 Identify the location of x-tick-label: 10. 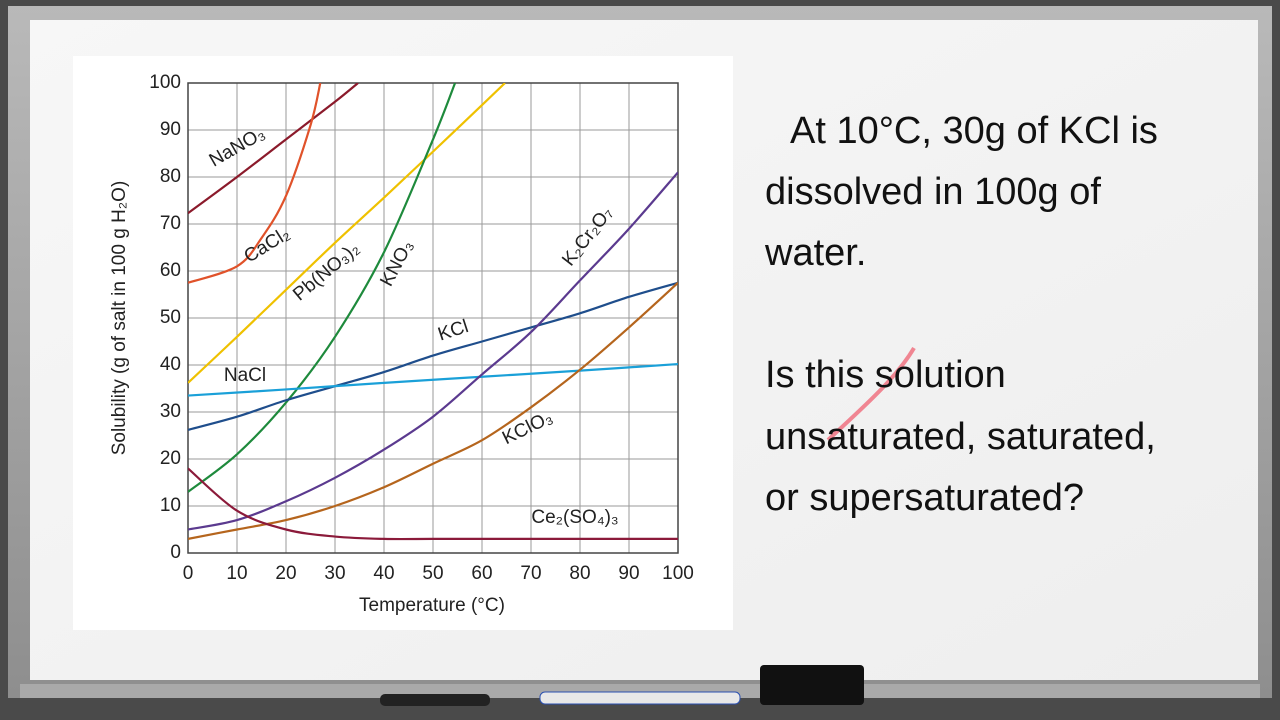
(236, 573).